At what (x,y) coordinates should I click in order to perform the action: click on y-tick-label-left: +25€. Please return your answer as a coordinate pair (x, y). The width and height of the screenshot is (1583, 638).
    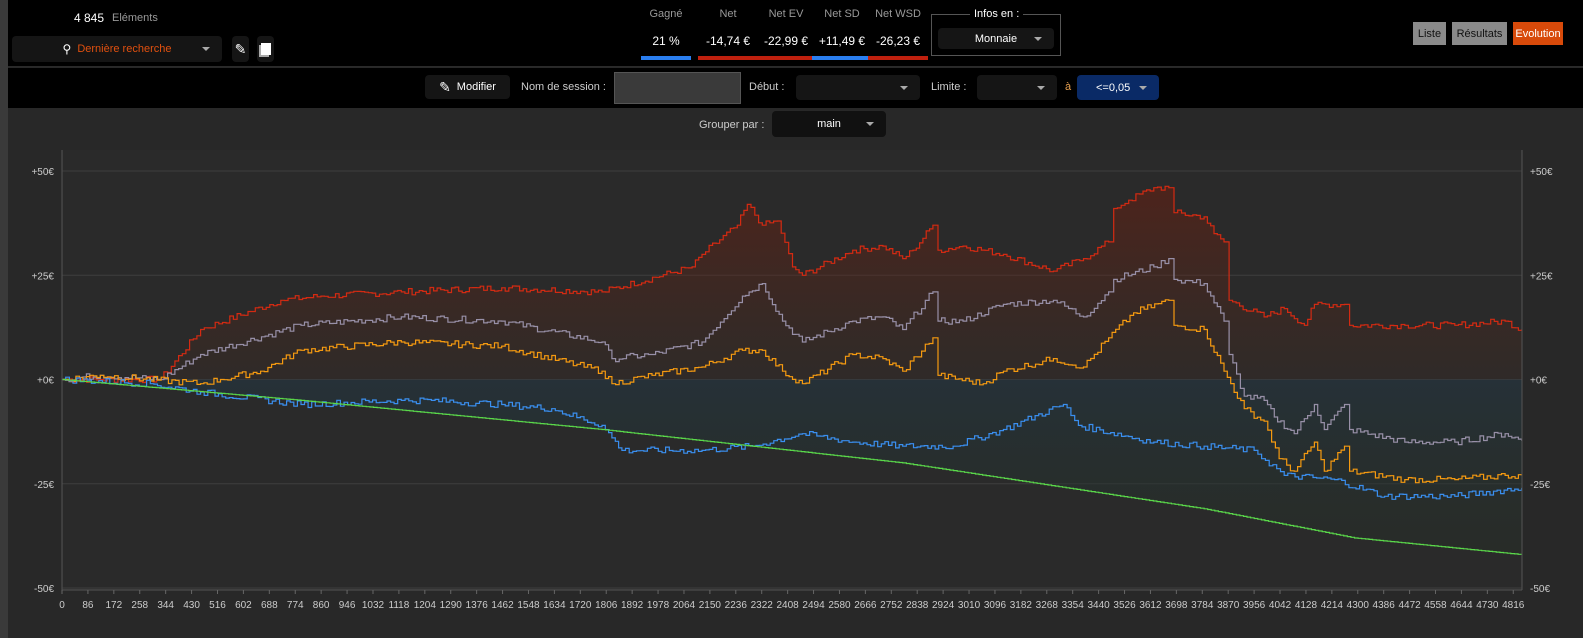
    Looking at the image, I should click on (42, 276).